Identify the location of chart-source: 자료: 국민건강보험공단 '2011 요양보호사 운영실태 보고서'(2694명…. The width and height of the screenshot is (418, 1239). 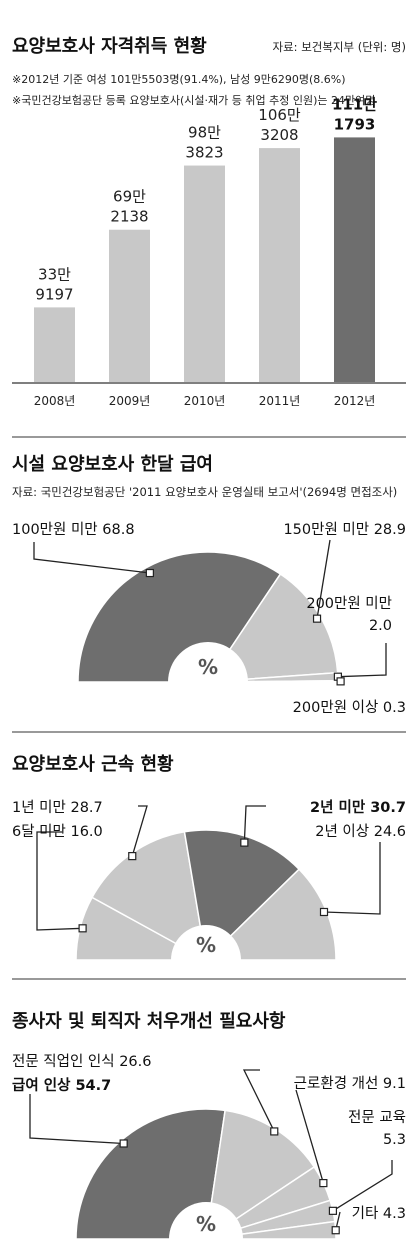
(204, 492).